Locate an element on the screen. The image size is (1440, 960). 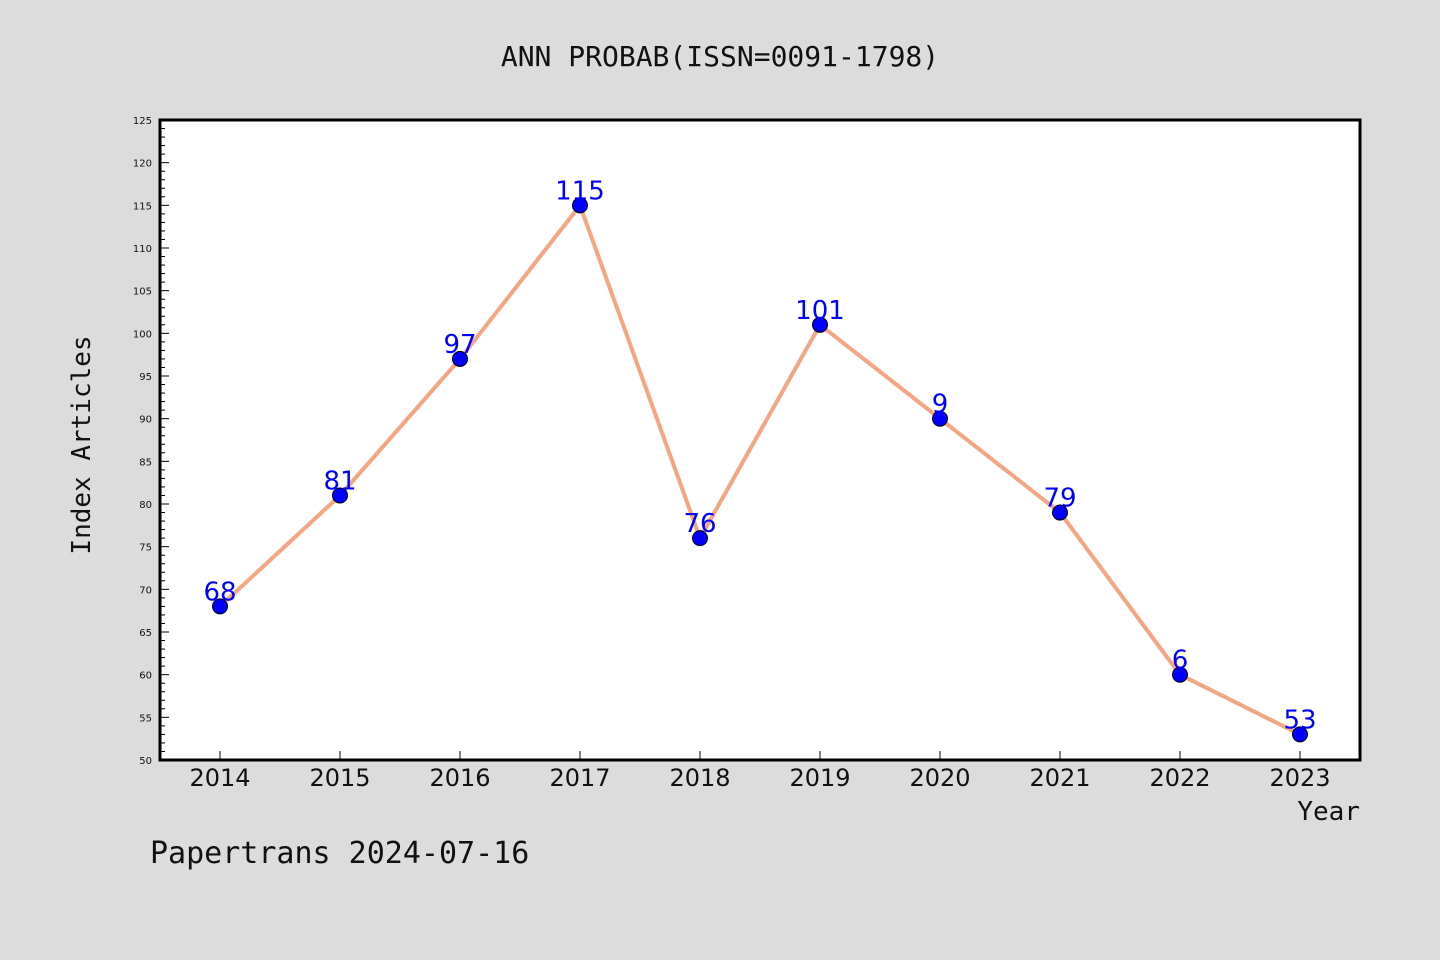
y-tick-label: 110 is located at coordinates (142, 249).